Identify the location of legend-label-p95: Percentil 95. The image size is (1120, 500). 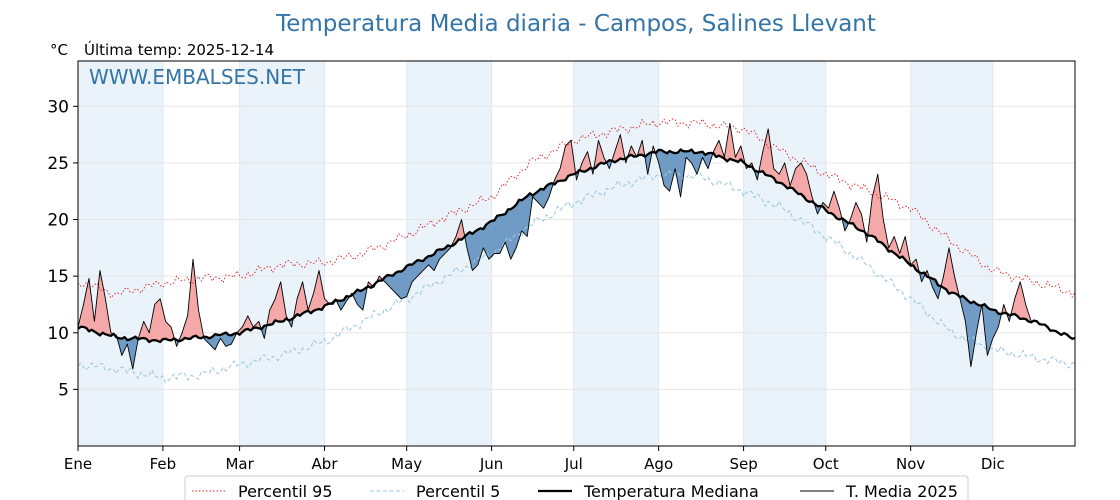
(285, 491).